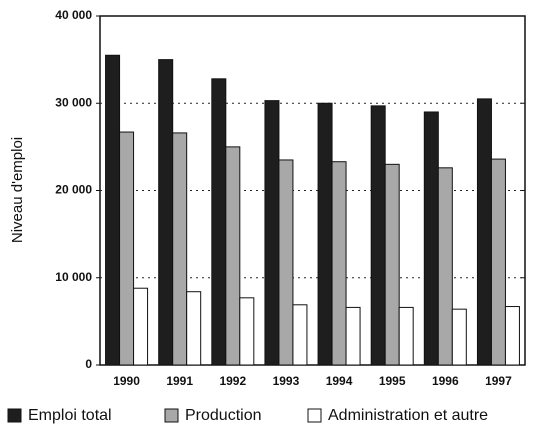 The image size is (552, 435). I want to click on y-tick-label: 0, so click(88, 364).